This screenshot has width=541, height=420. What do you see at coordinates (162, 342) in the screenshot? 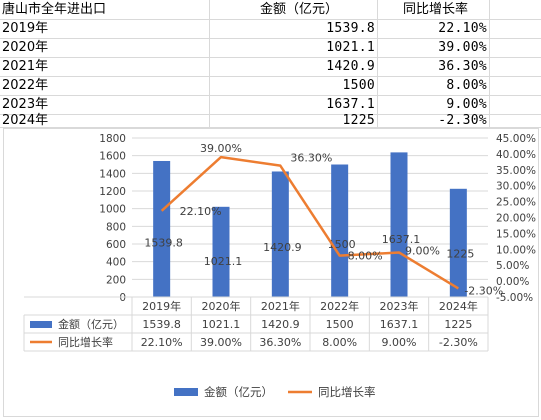
I see `data-table-value: 22.10%` at bounding box center [162, 342].